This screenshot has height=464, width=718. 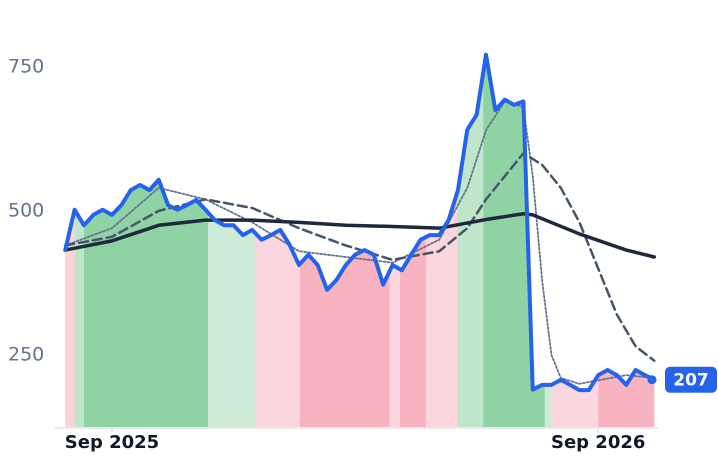 I want to click on y-tick-label: 750, so click(x=26, y=66).